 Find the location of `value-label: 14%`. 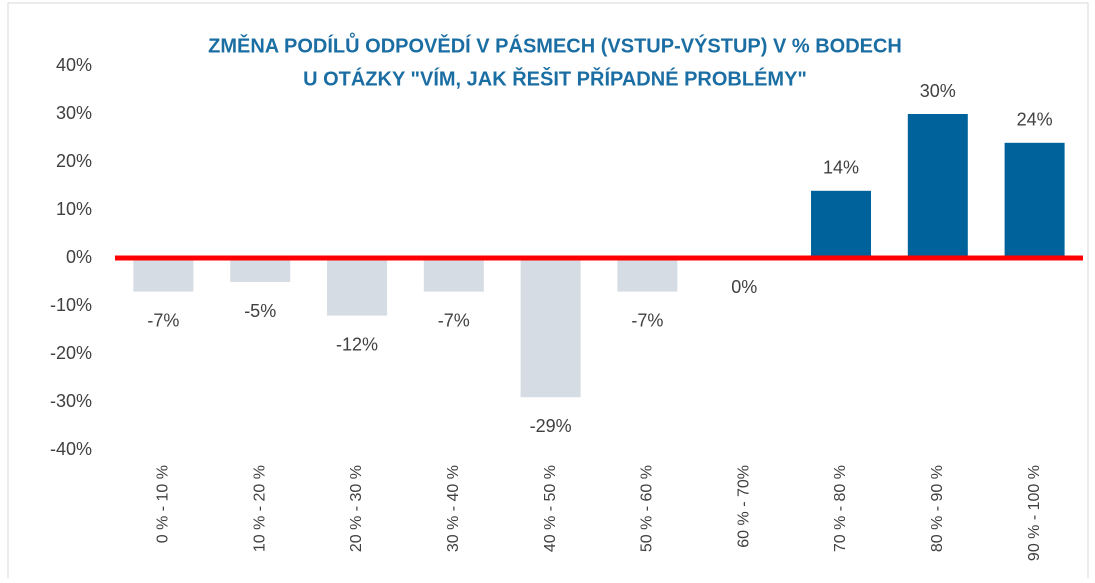

value-label: 14% is located at coordinates (841, 168).